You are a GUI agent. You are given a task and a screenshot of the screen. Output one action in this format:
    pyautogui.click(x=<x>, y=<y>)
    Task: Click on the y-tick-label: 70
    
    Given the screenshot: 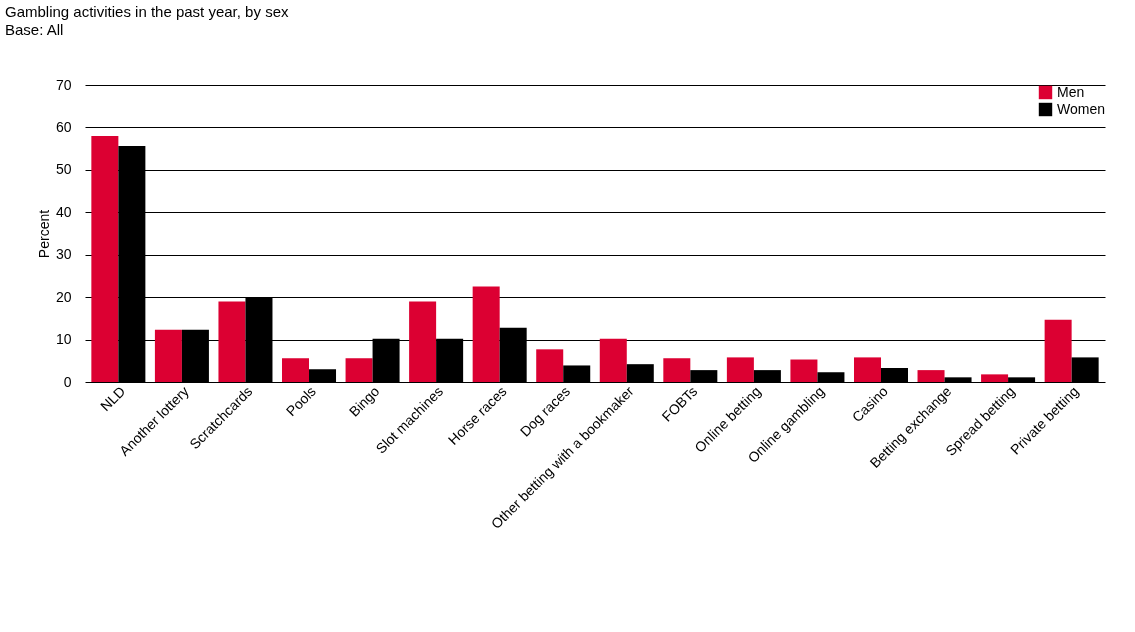 What is the action you would take?
    pyautogui.click(x=63, y=84)
    